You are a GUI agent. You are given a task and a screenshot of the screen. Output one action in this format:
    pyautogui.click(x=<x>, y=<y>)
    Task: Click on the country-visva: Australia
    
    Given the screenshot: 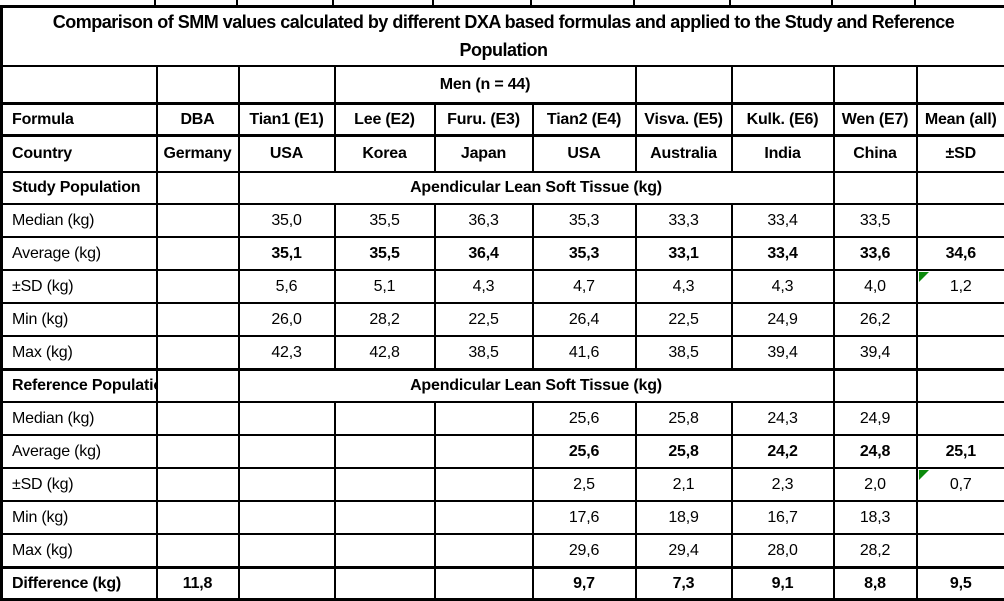 What is the action you would take?
    pyautogui.click(x=684, y=154)
    